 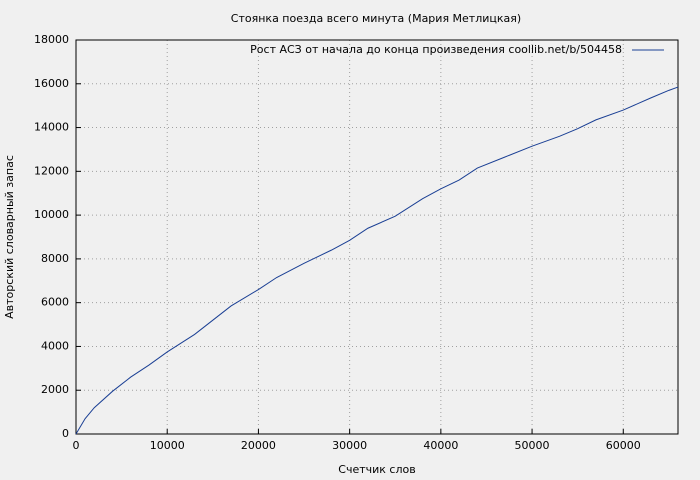 I want to click on x-tick-label: 60000, so click(x=623, y=445).